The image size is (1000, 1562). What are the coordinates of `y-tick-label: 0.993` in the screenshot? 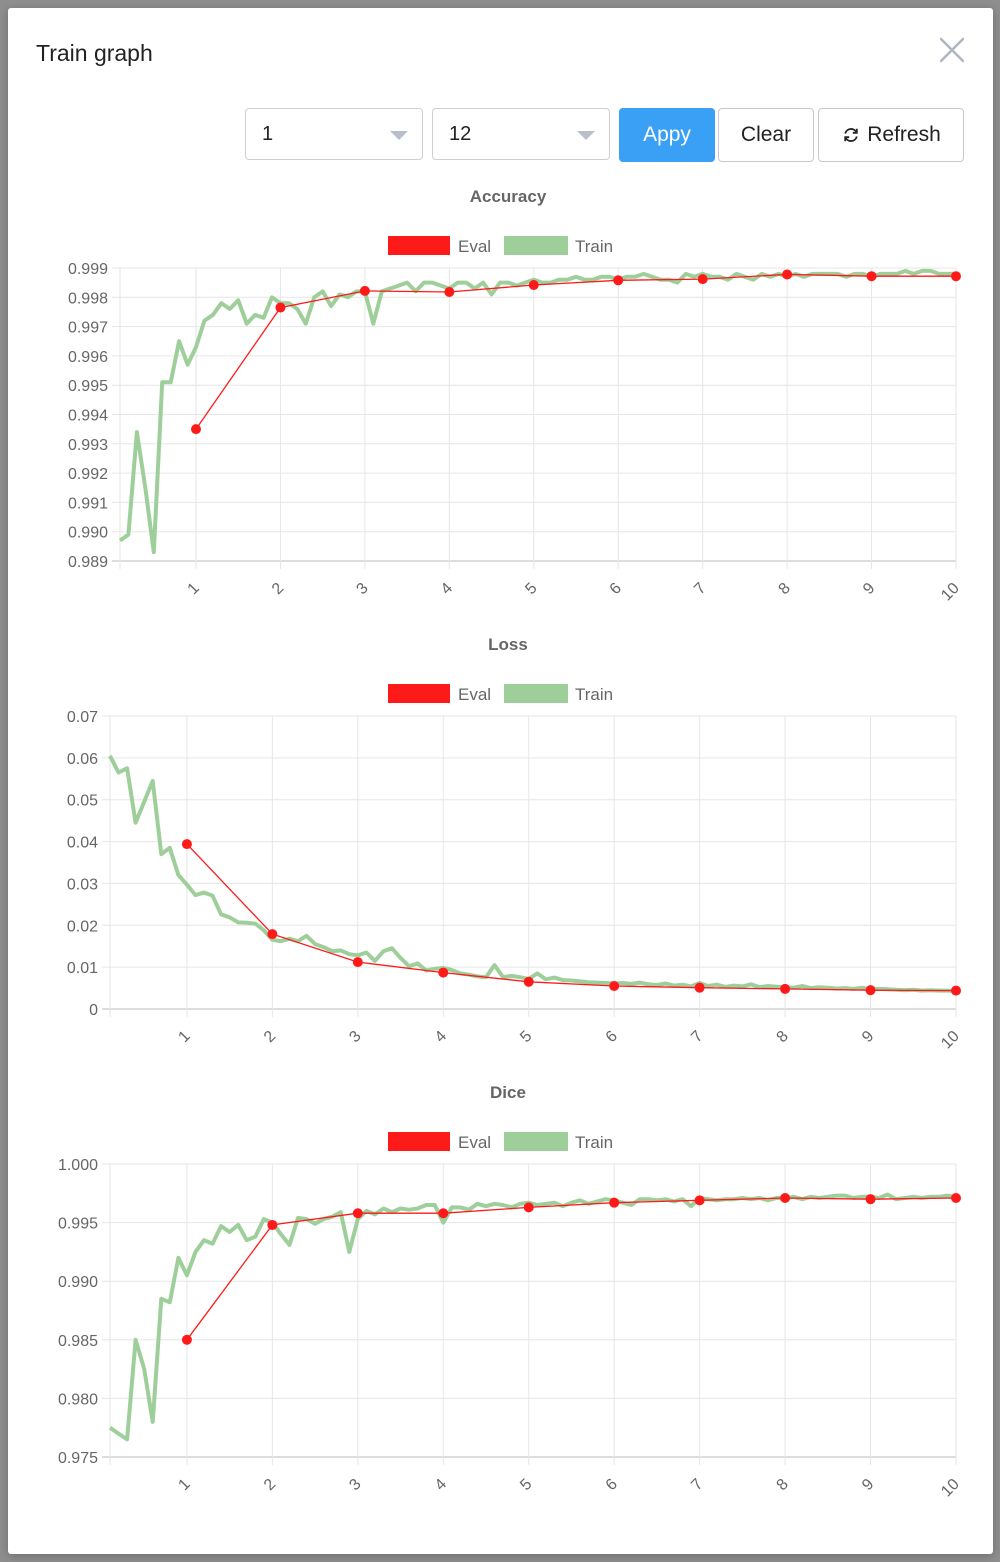 It's located at (88, 445).